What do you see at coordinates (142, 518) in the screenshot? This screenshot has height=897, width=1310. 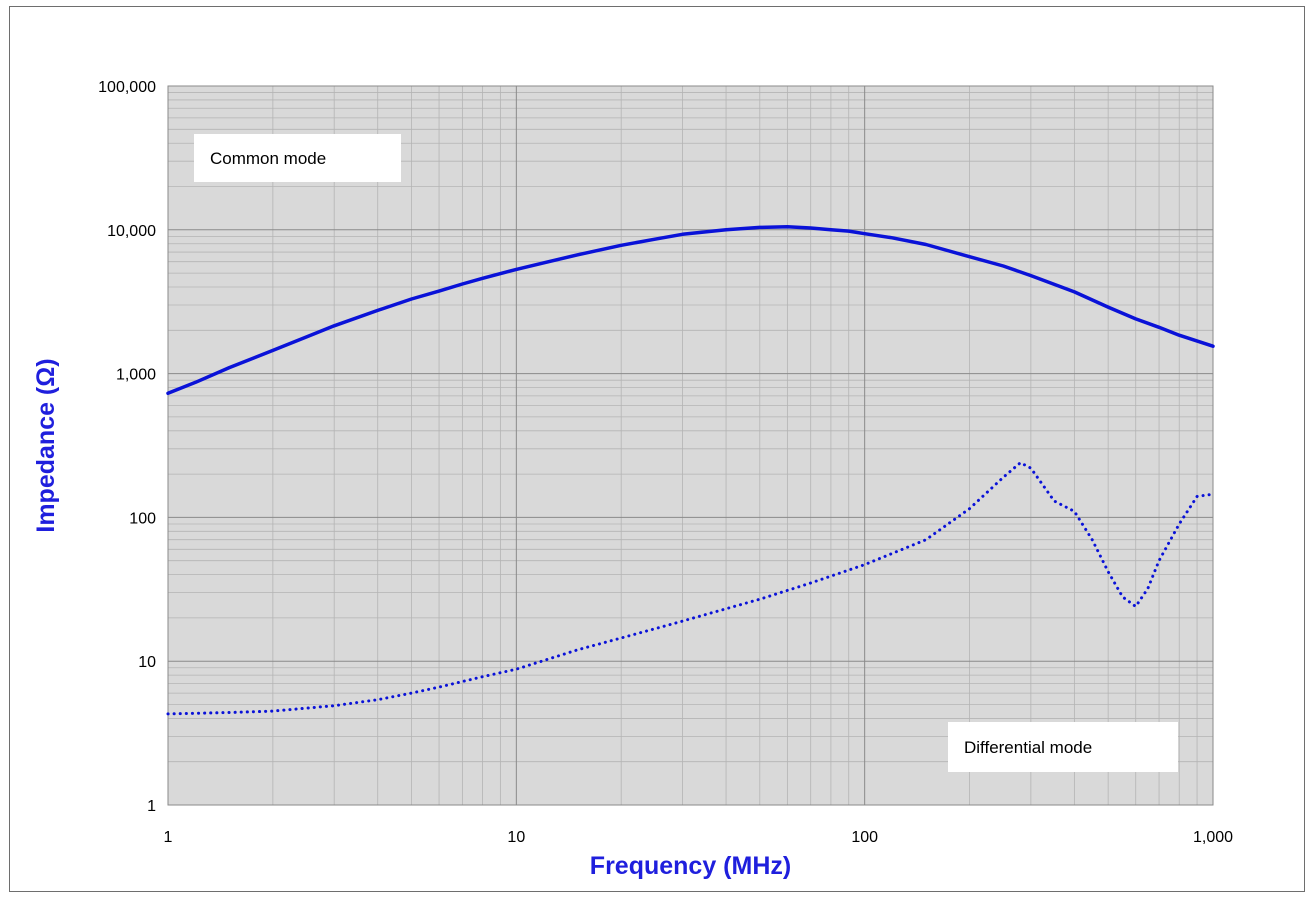 I see `y-tick-label: 100` at bounding box center [142, 518].